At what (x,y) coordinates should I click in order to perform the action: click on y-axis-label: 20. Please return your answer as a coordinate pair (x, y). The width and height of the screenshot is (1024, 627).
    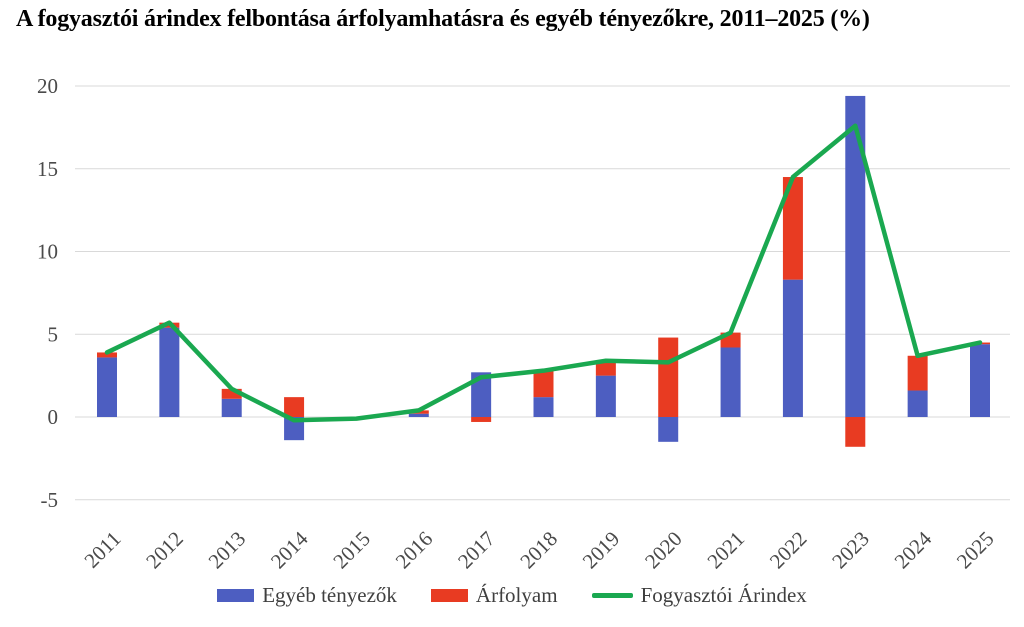
    Looking at the image, I should click on (47, 86).